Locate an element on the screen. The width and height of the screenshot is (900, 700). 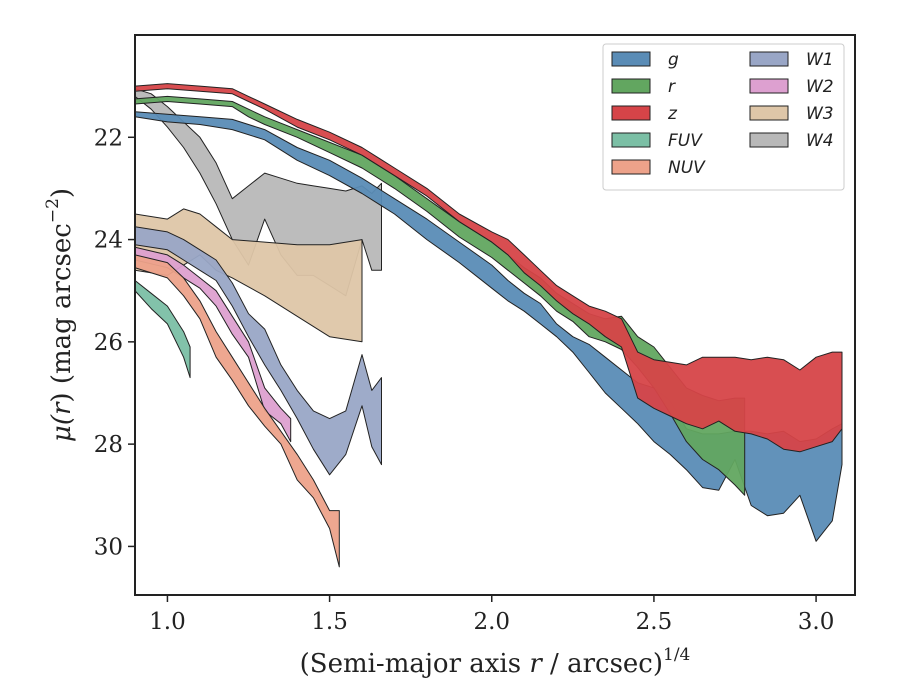
legend-entry-fuv: FUV is located at coordinates (657, 141).